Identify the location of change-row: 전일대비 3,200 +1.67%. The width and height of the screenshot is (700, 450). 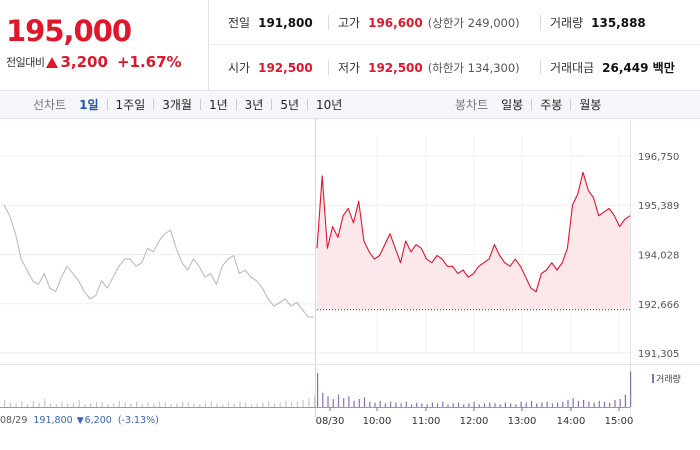
(94, 62).